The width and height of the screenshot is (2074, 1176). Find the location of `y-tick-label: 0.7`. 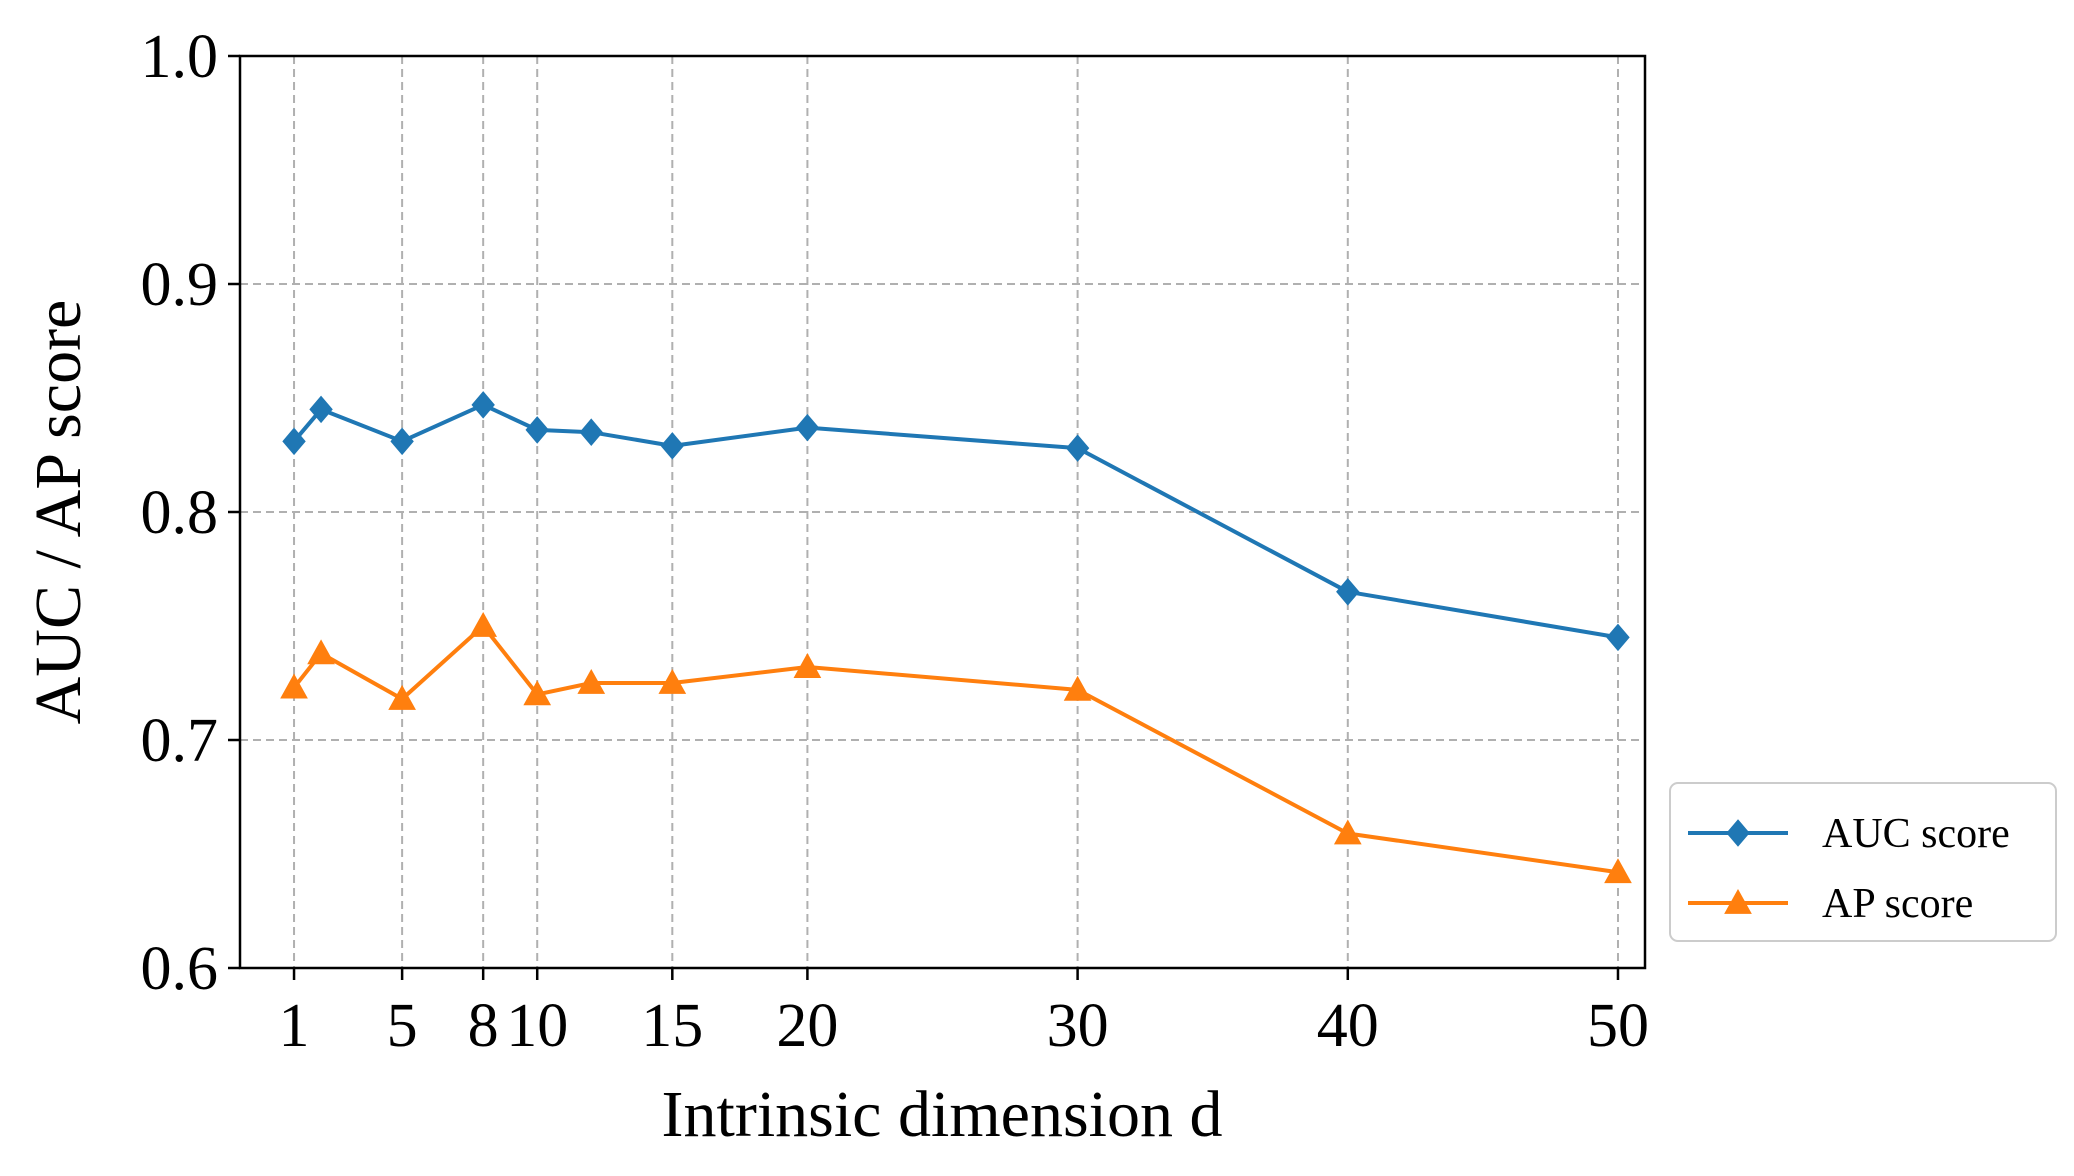

y-tick-label: 0.7 is located at coordinates (180, 741).